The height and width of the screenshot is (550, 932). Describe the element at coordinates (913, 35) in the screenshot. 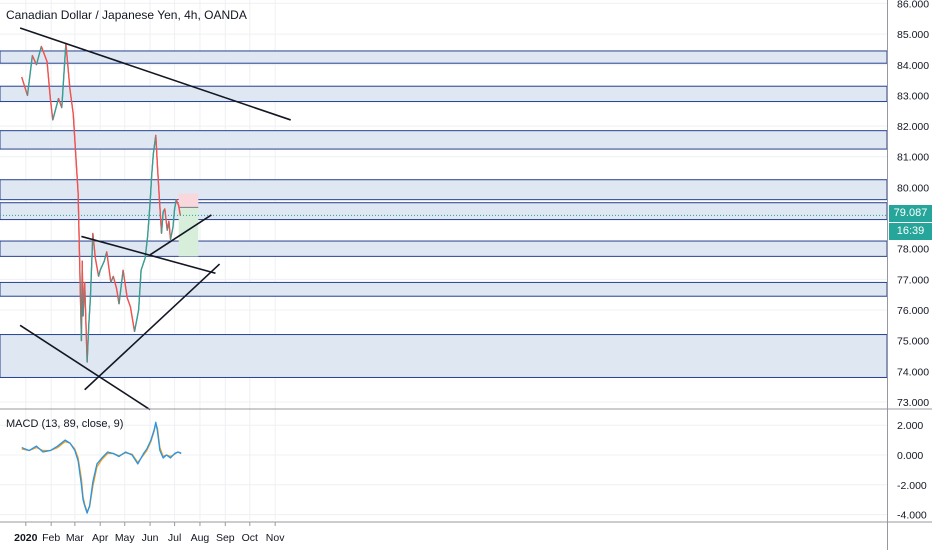

I see `price-tick-label: 85.000` at that location.